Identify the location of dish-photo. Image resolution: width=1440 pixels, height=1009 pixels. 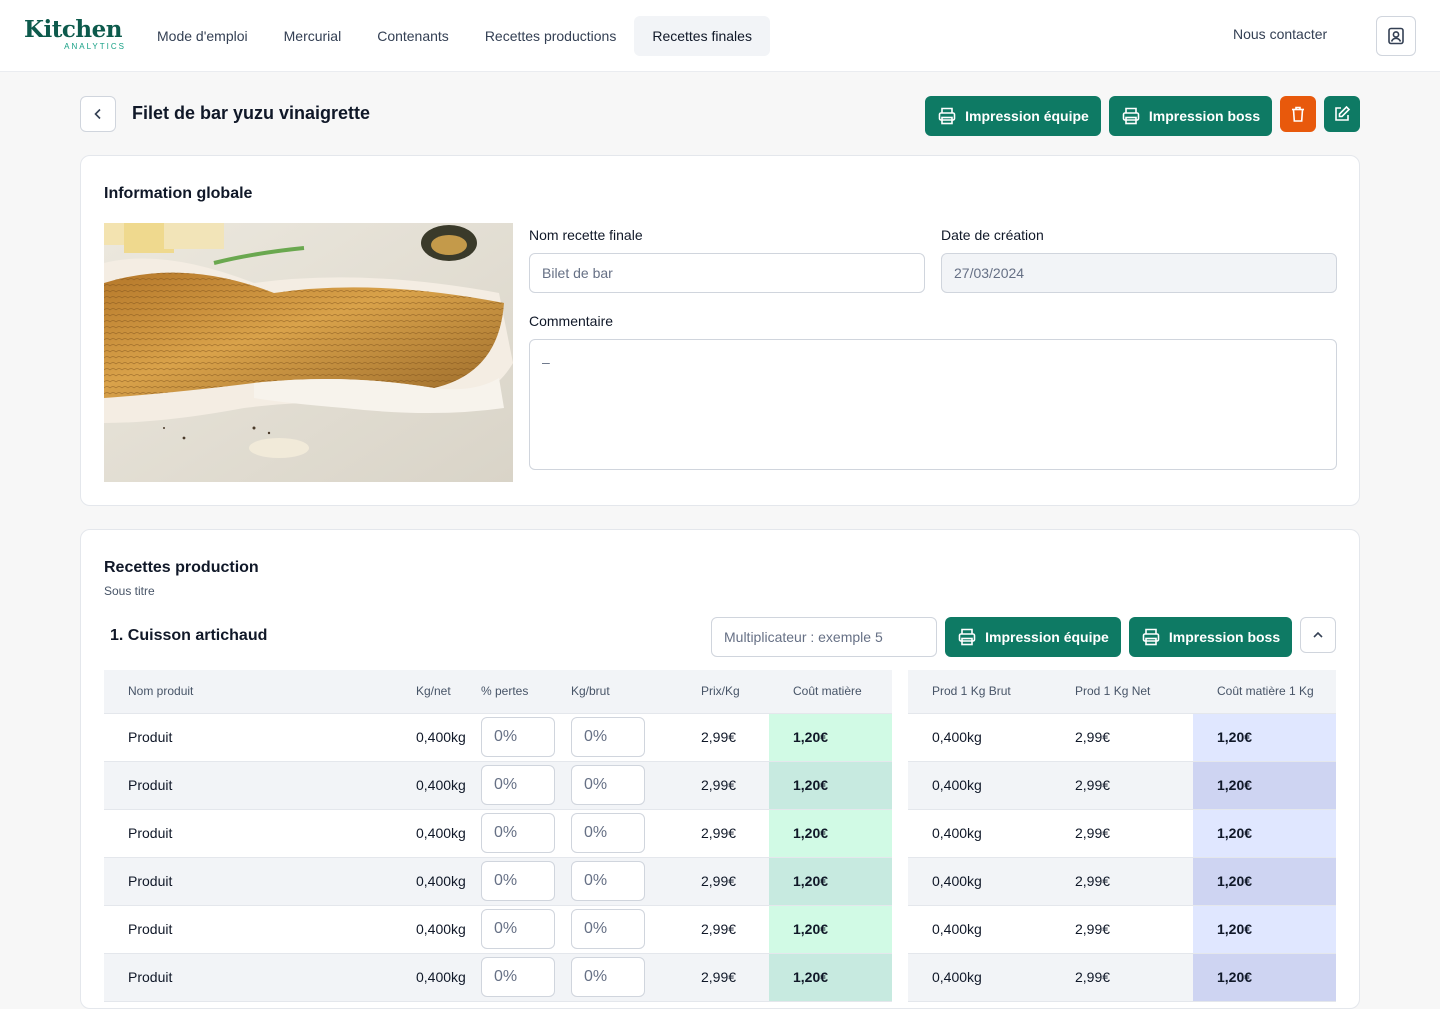
(308, 352).